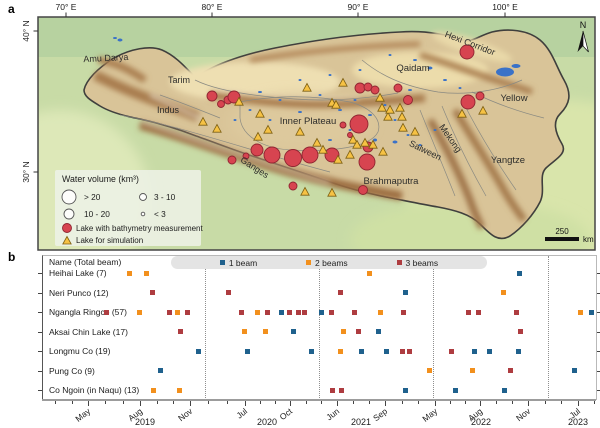 The width and height of the screenshot is (600, 428). I want to click on x-tick-label: Jun, so click(333, 414).